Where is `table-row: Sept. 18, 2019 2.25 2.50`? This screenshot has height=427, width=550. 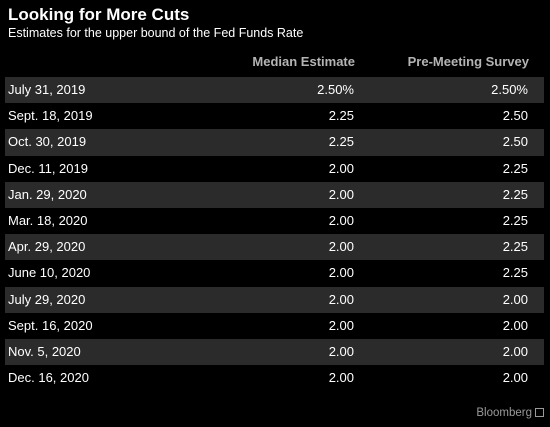 table-row: Sept. 18, 2019 2.25 2.50 is located at coordinates (274, 116).